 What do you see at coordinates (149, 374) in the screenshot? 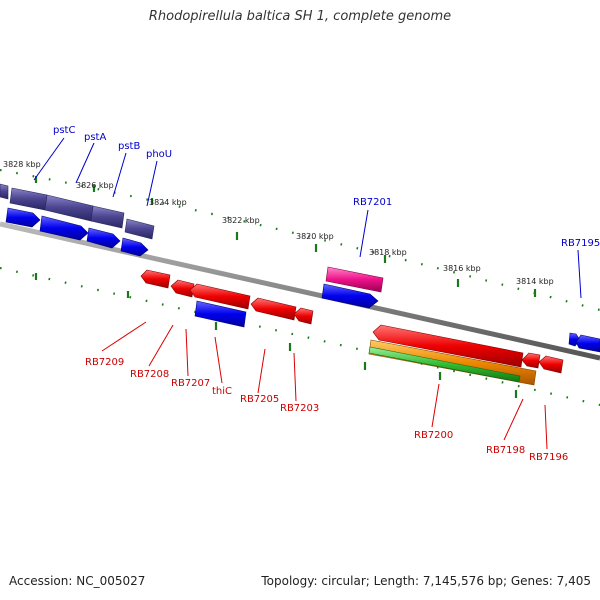
I see `label-RB7208: RB7208` at bounding box center [149, 374].